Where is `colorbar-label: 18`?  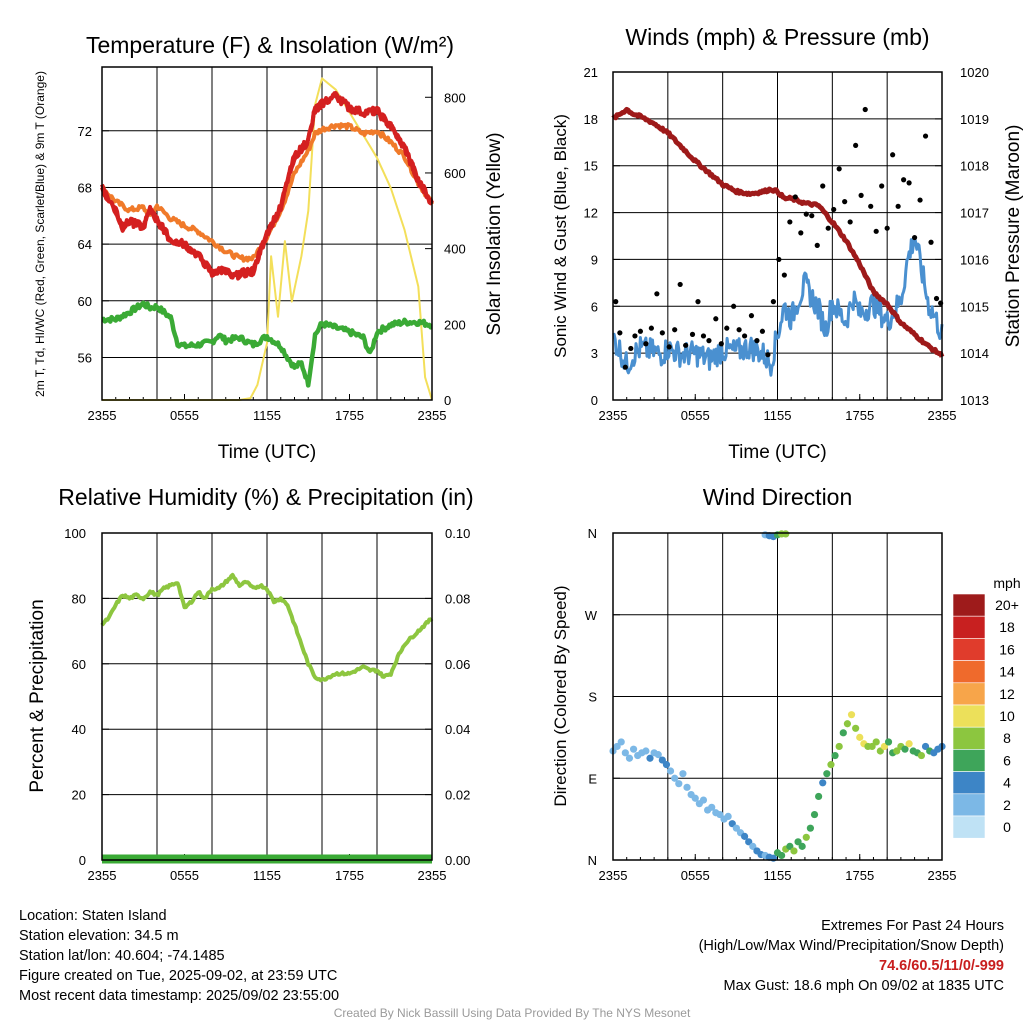 colorbar-label: 18 is located at coordinates (1007, 627).